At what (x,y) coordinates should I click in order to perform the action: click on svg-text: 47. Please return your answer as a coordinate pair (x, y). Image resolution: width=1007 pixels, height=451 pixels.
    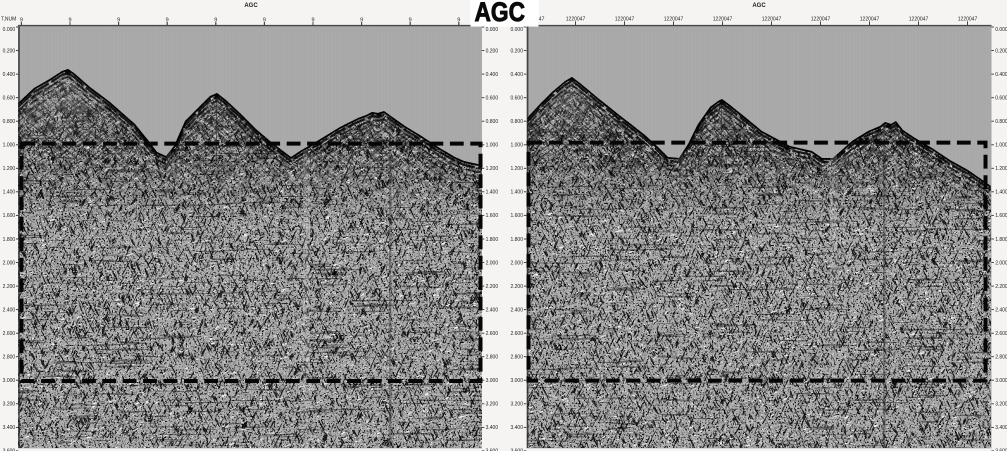
    Looking at the image, I should click on (542, 19).